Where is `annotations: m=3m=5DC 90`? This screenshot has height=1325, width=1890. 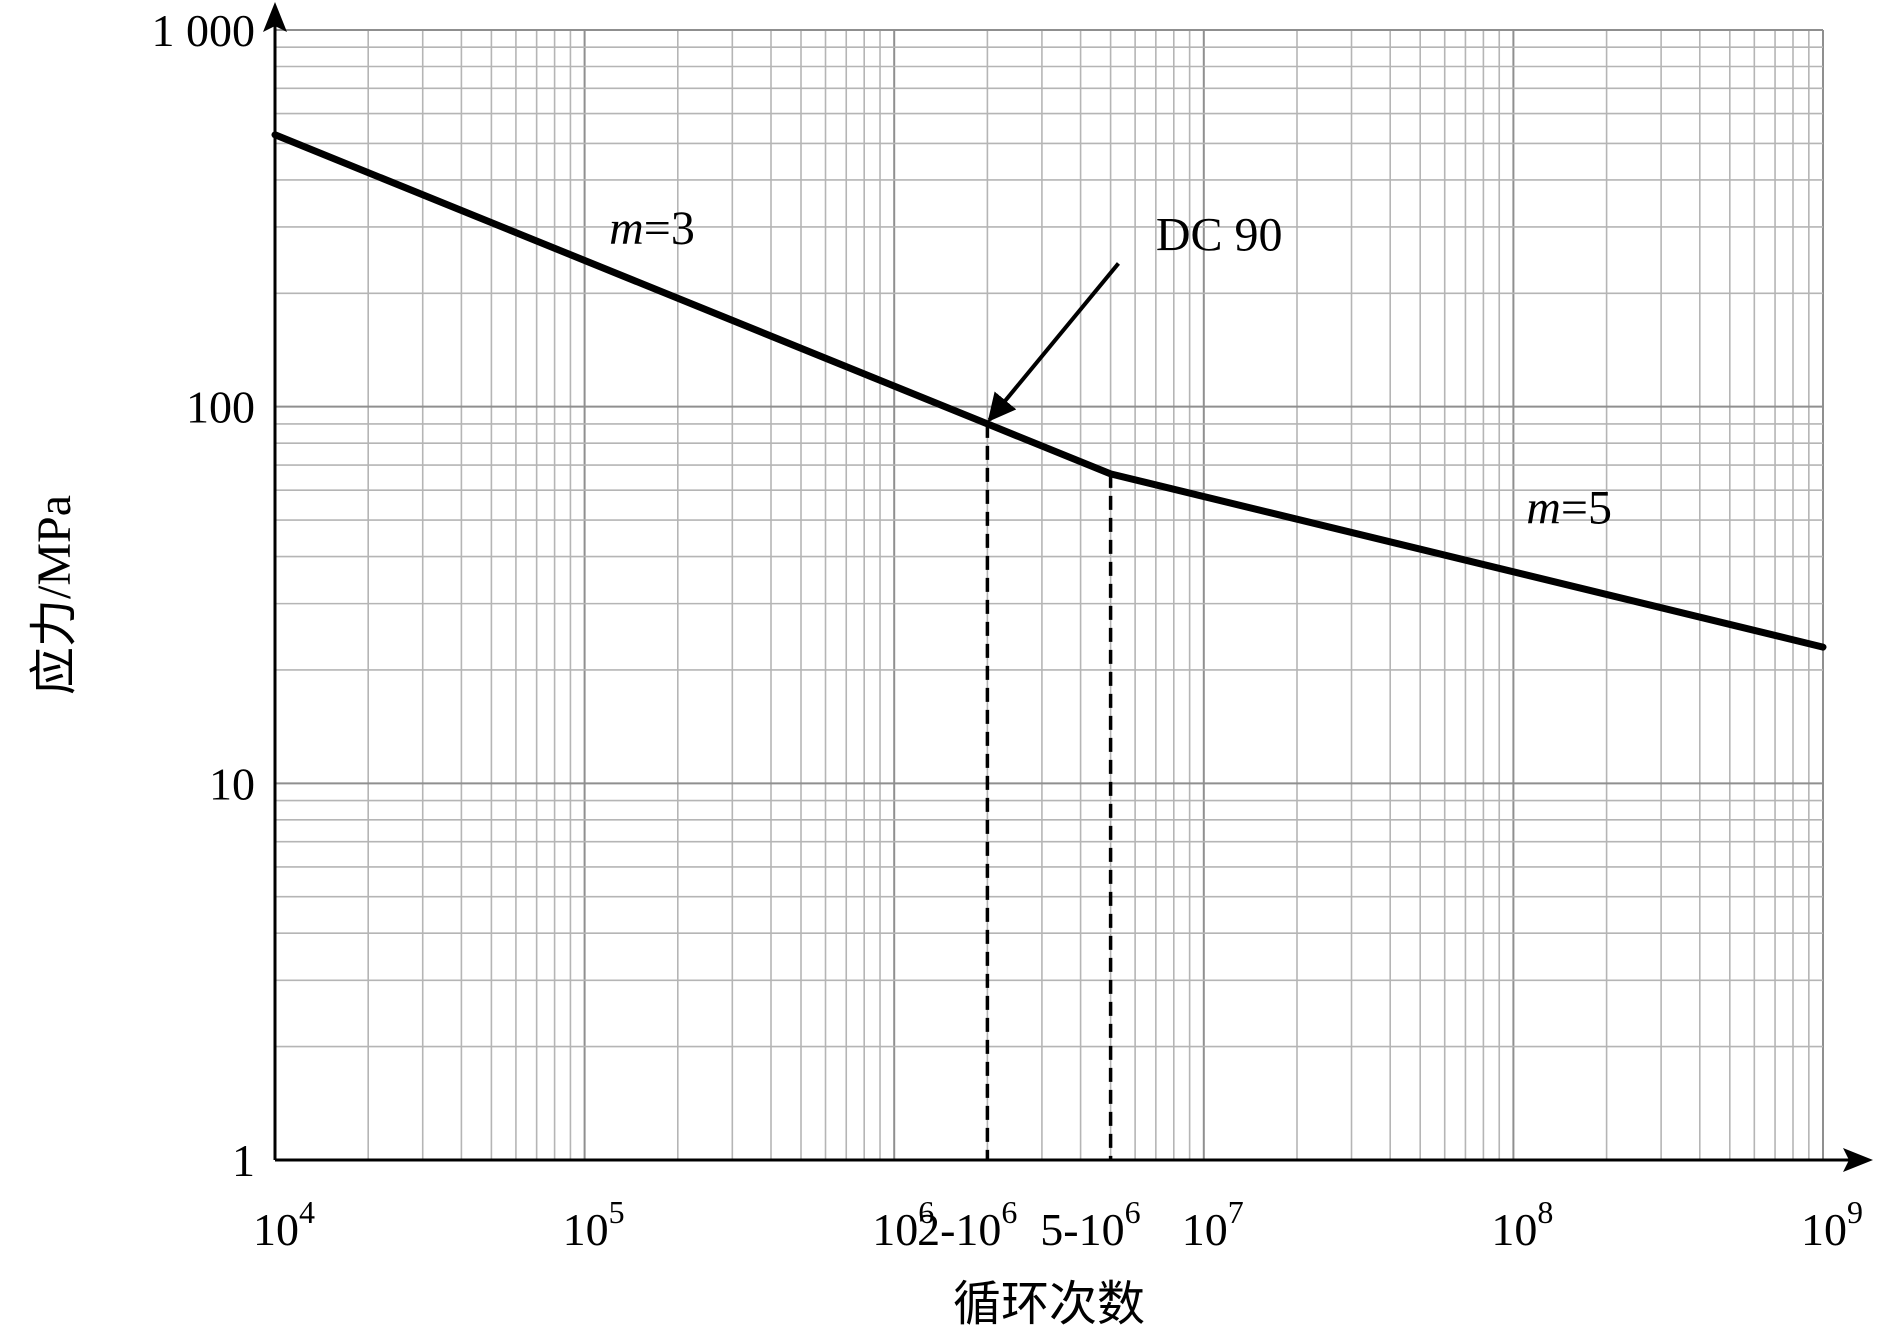
annotations: m=3m=5DC 90 is located at coordinates (1110, 368).